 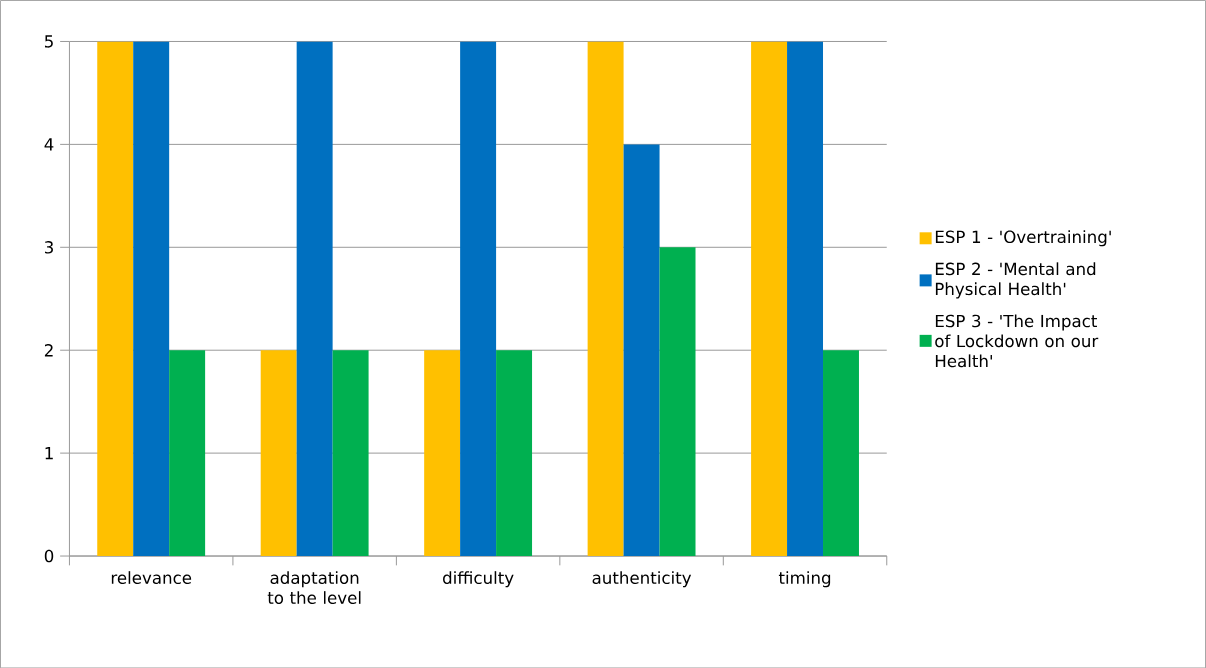 What do you see at coordinates (1023, 238) in the screenshot?
I see `legend-label: ESP 1 - 'Overtraining'` at bounding box center [1023, 238].